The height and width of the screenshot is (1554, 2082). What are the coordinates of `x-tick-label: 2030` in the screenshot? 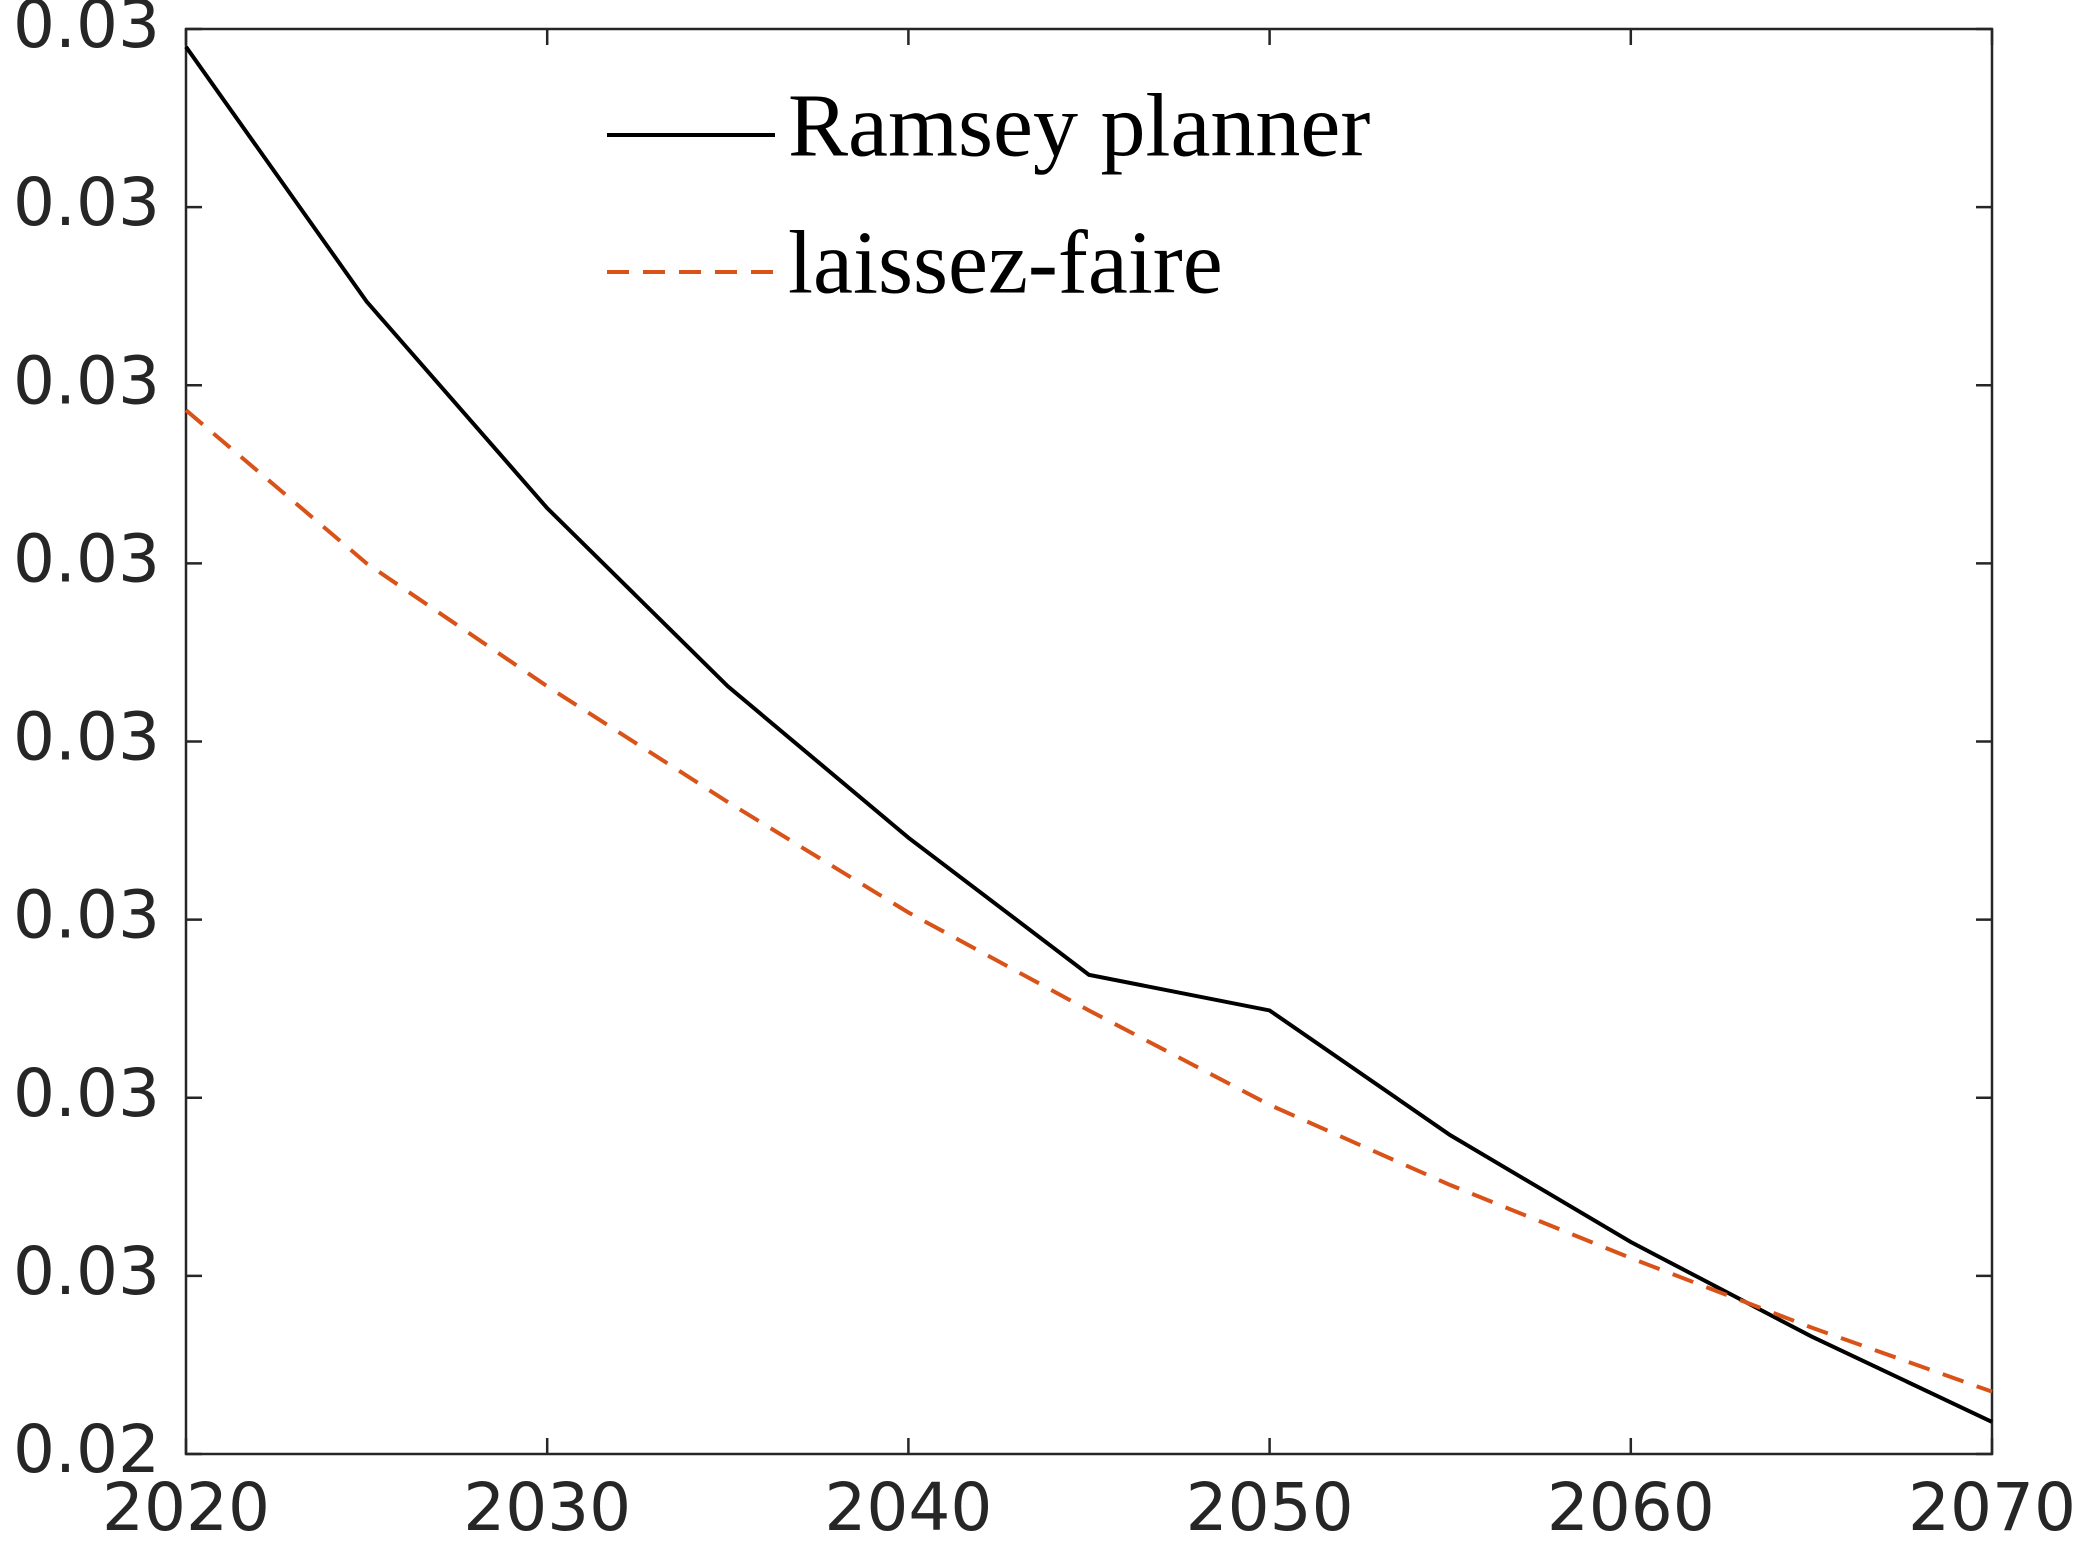 It's located at (547, 1507).